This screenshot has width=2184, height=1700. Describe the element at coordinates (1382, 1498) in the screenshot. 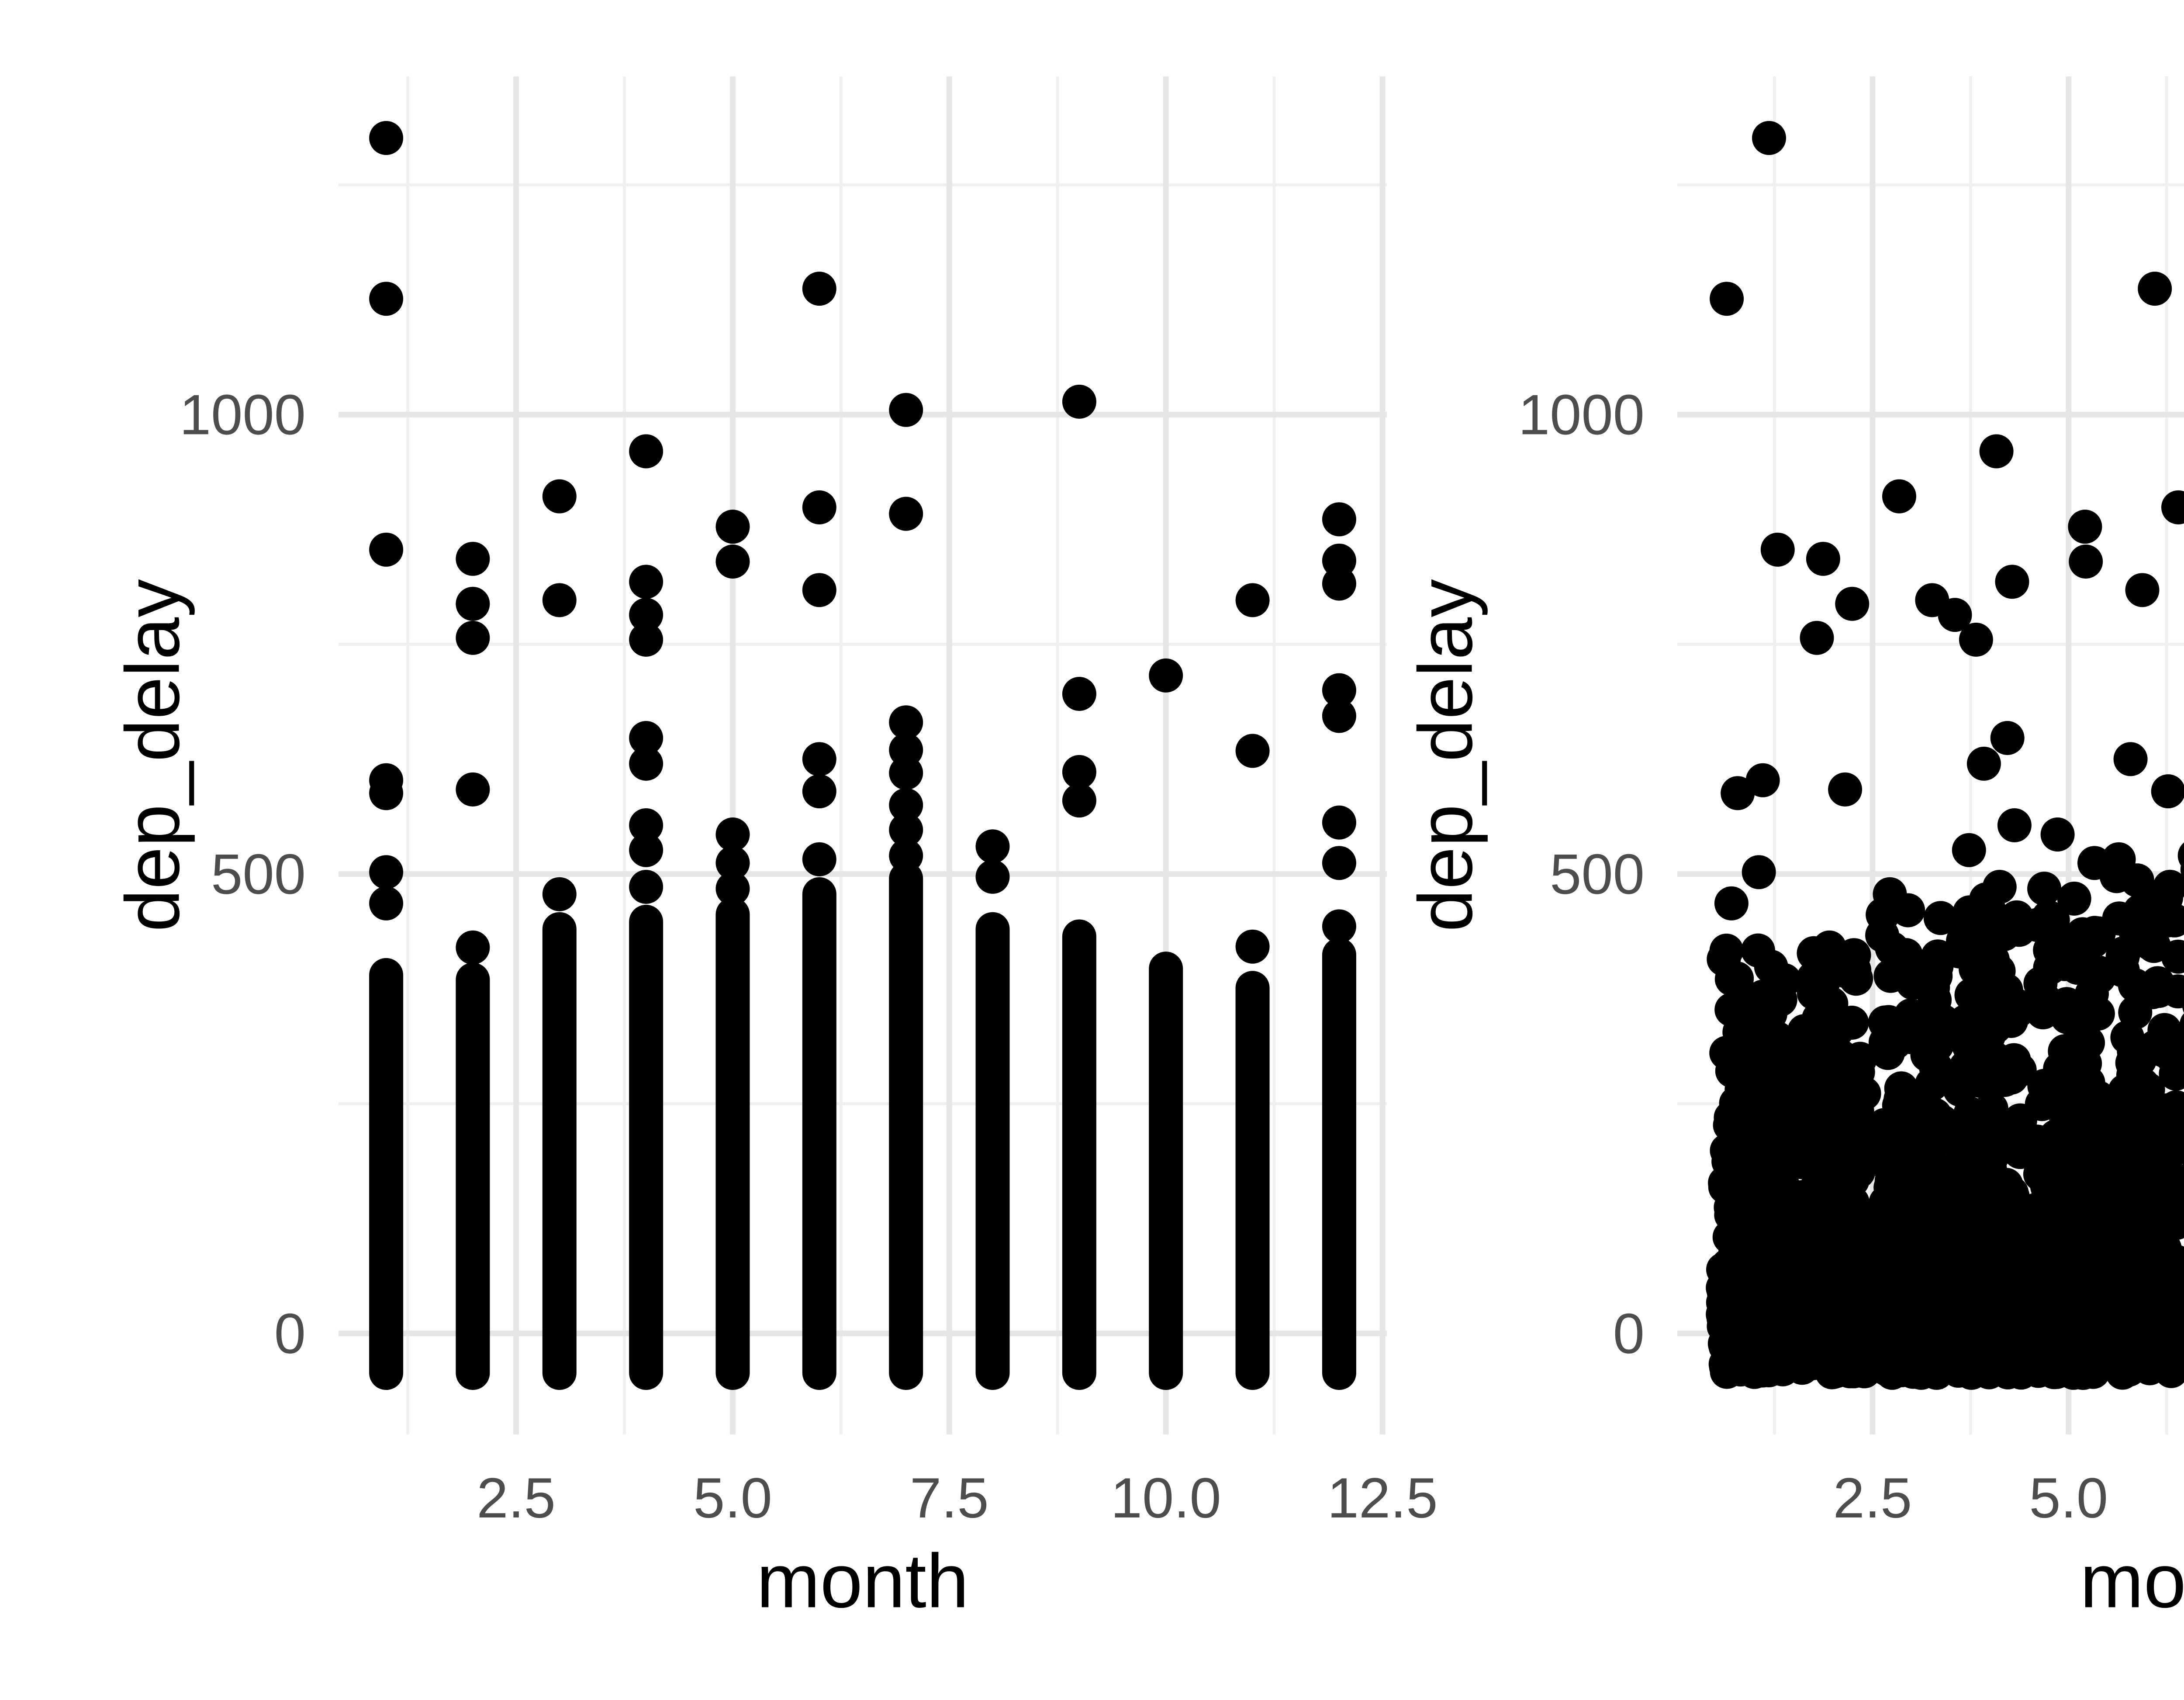

I see `x-axis-tick-label: 12.5` at that location.